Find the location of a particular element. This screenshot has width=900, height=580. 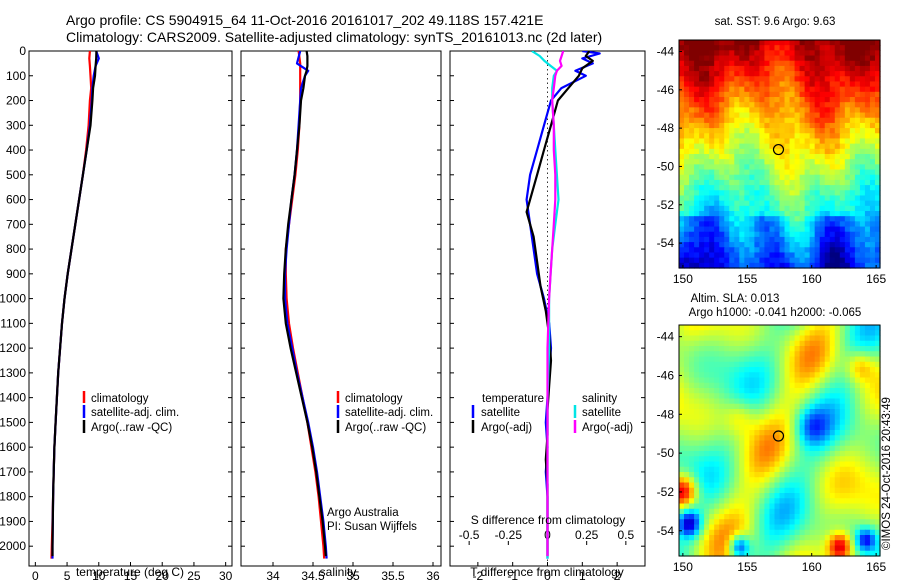

map-y-tick-label: -44 is located at coordinates (666, 51).